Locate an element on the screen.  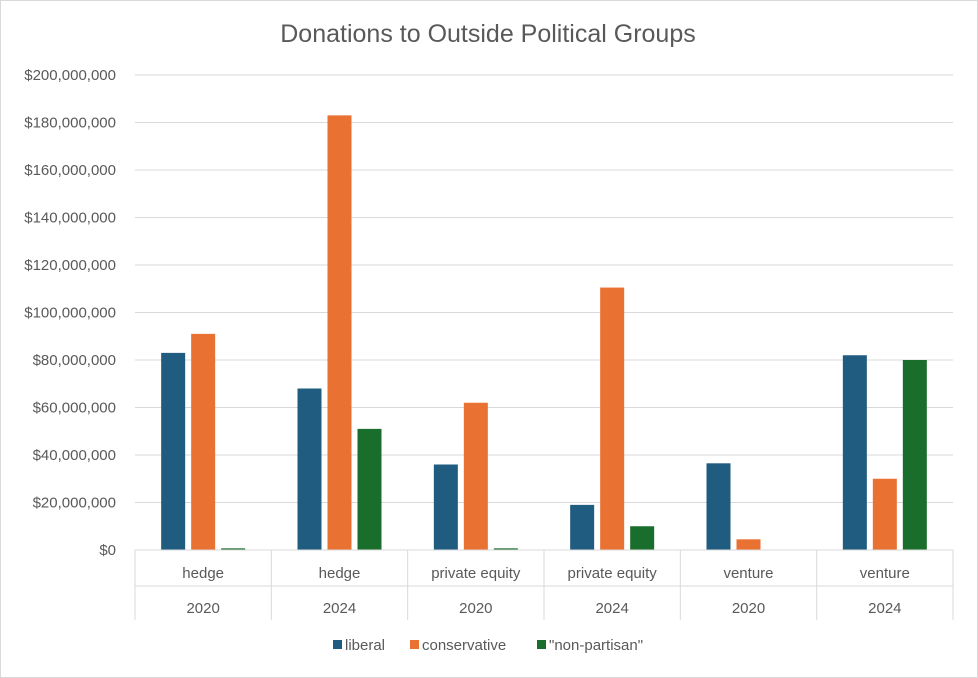
y-tick-label: $80,000,000 is located at coordinates (74, 360).